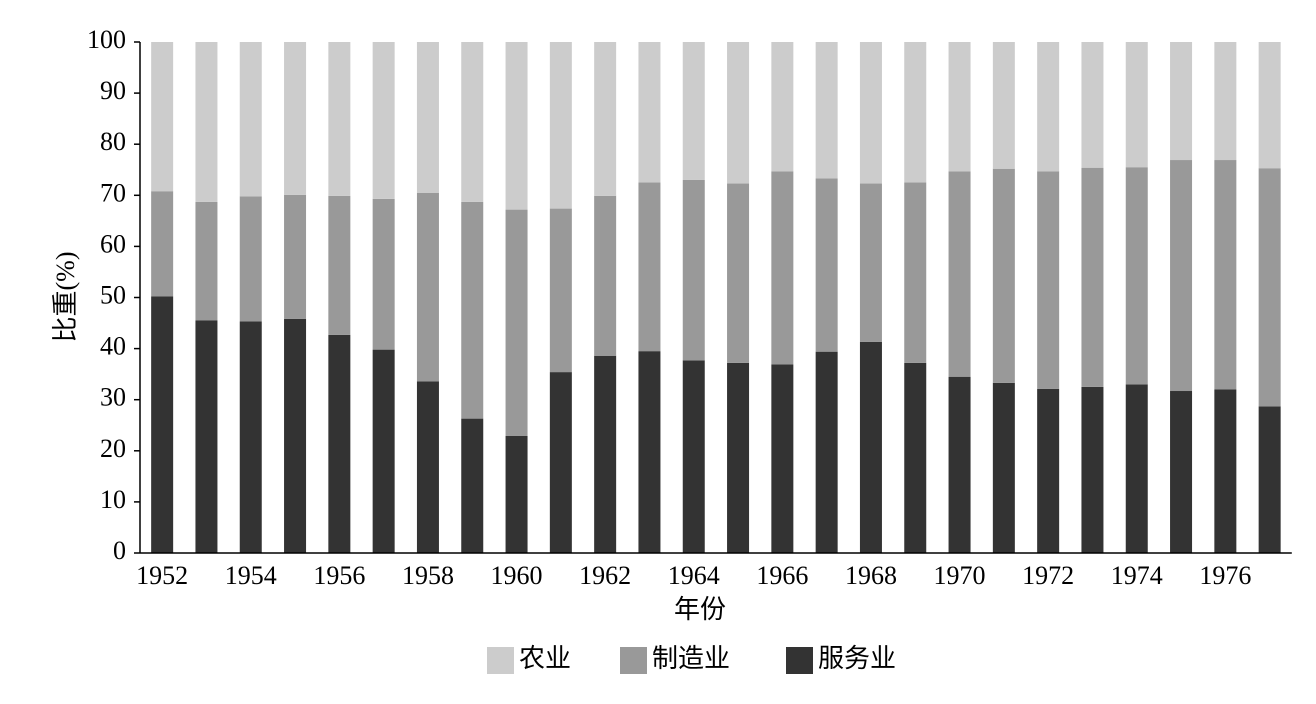 This screenshot has height=704, width=1316. What do you see at coordinates (106, 39) in the screenshot?
I see `y-tick-label: 100` at bounding box center [106, 39].